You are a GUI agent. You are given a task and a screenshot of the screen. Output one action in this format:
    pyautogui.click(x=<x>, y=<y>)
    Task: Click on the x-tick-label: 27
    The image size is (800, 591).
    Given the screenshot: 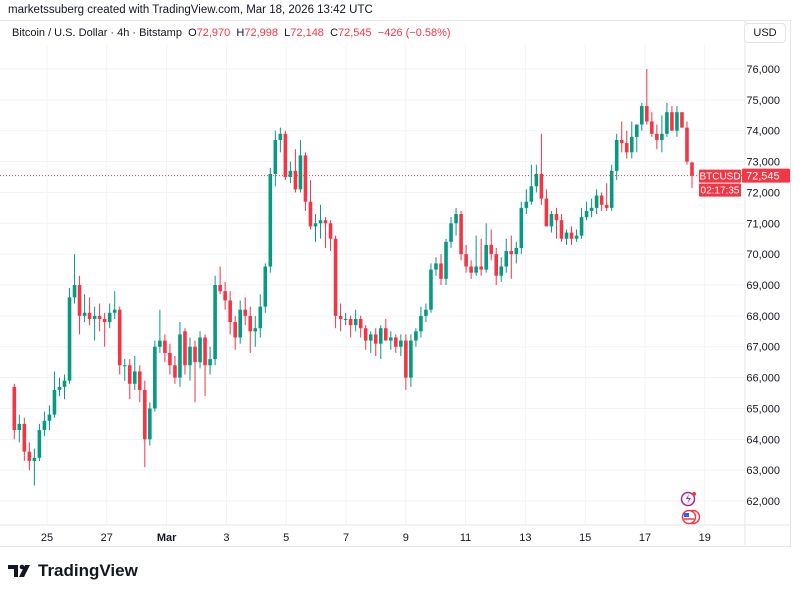 What is the action you would take?
    pyautogui.click(x=107, y=538)
    